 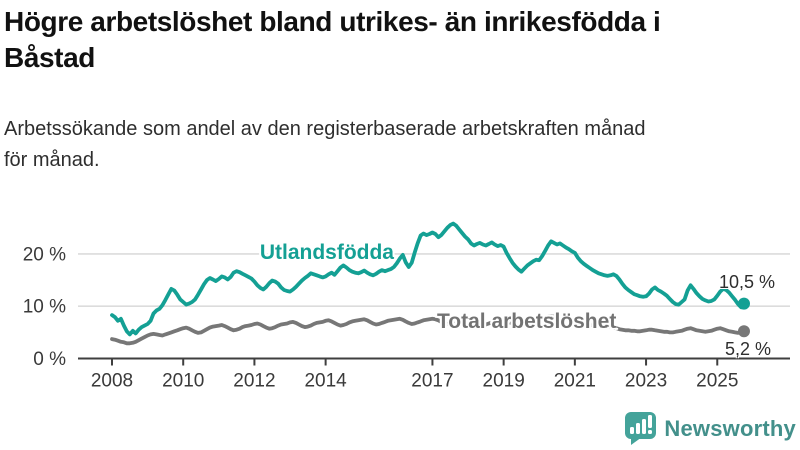 I want to click on end-dot-total, so click(x=743, y=331).